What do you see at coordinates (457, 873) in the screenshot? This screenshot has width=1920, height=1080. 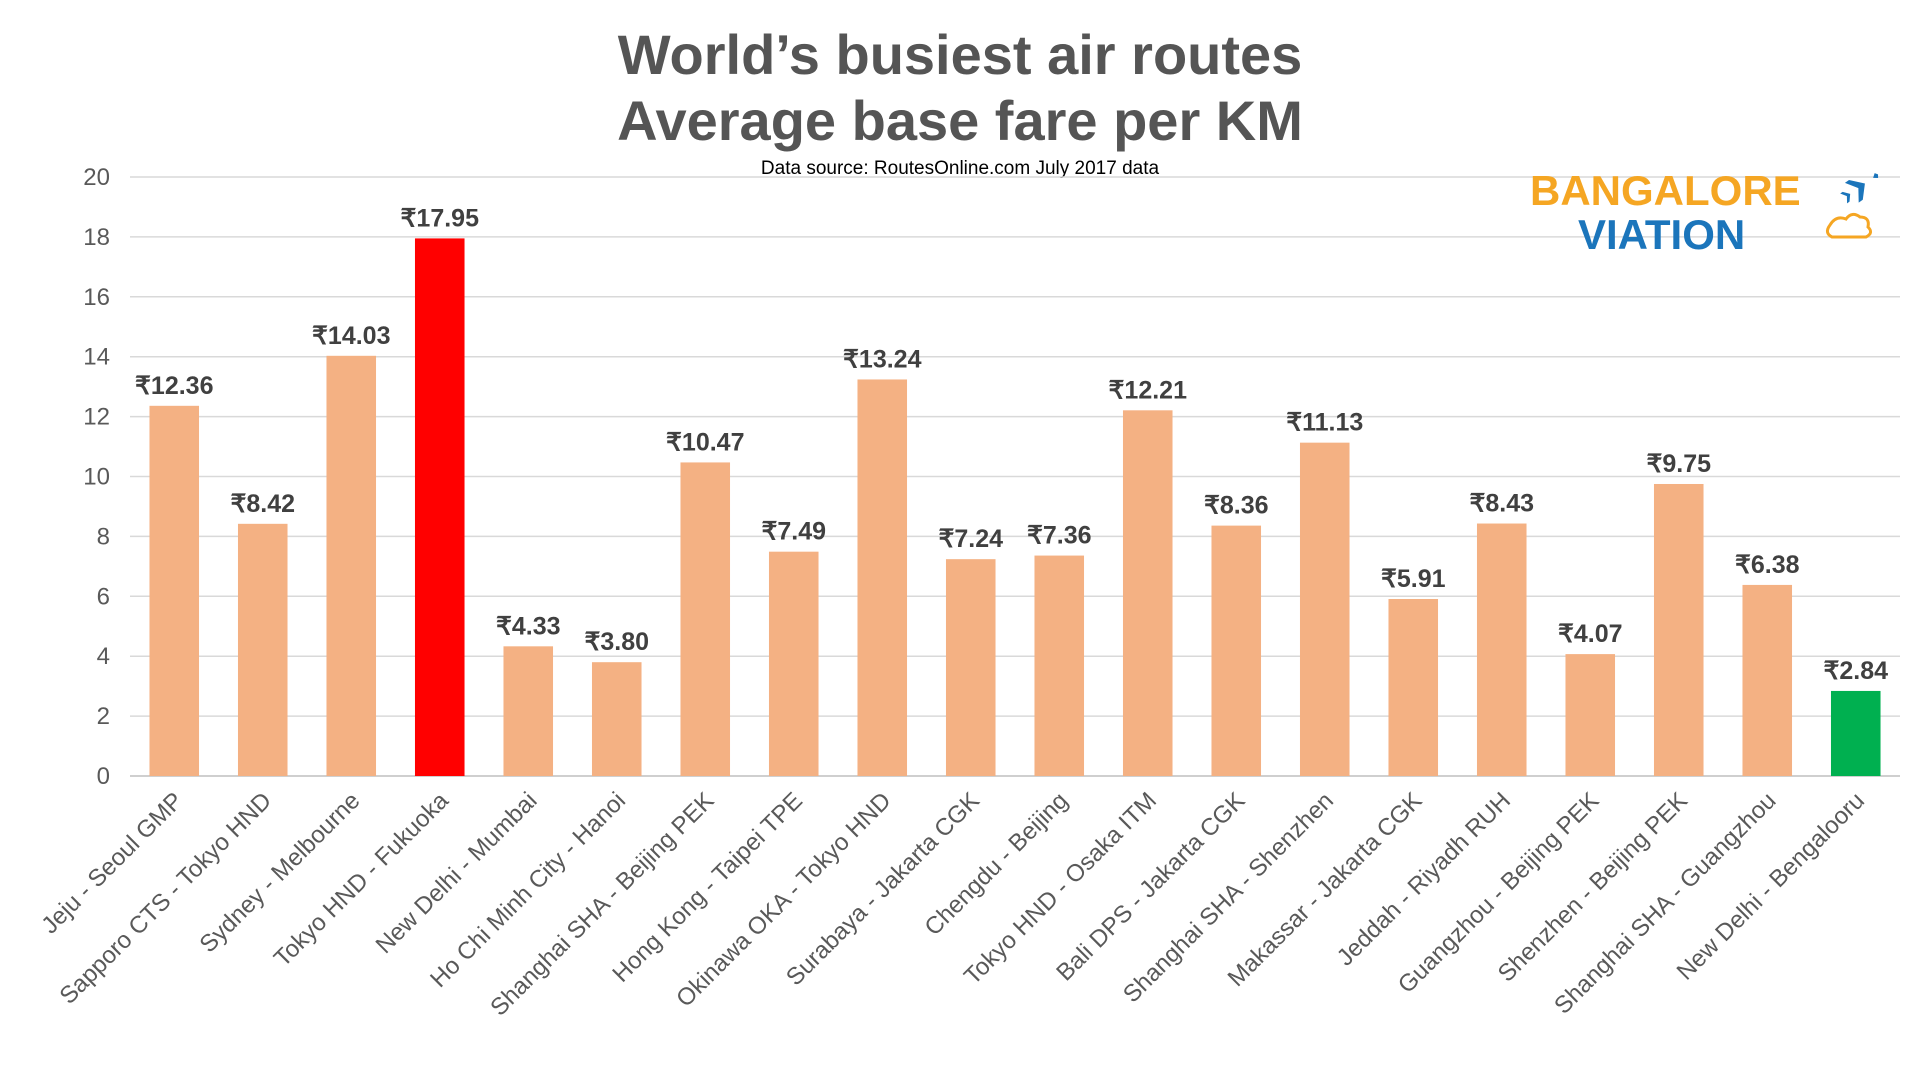 I see `x-category-label: New Delhi - Mumbai` at bounding box center [457, 873].